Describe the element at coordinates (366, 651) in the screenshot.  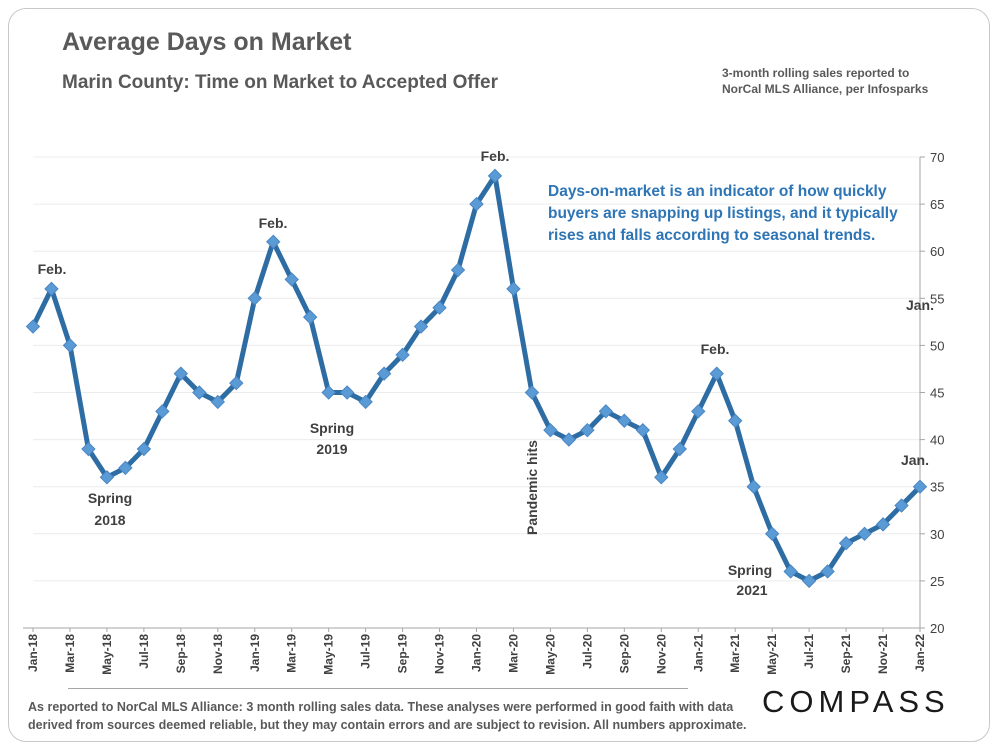
I see `x-tick-label: Jul-19` at that location.